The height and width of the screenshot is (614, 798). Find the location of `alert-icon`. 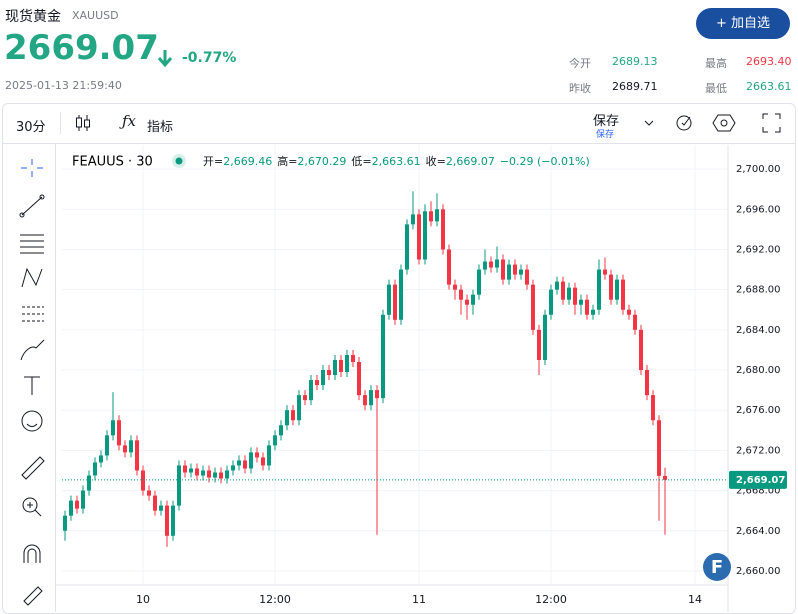

alert-icon is located at coordinates (684, 123).